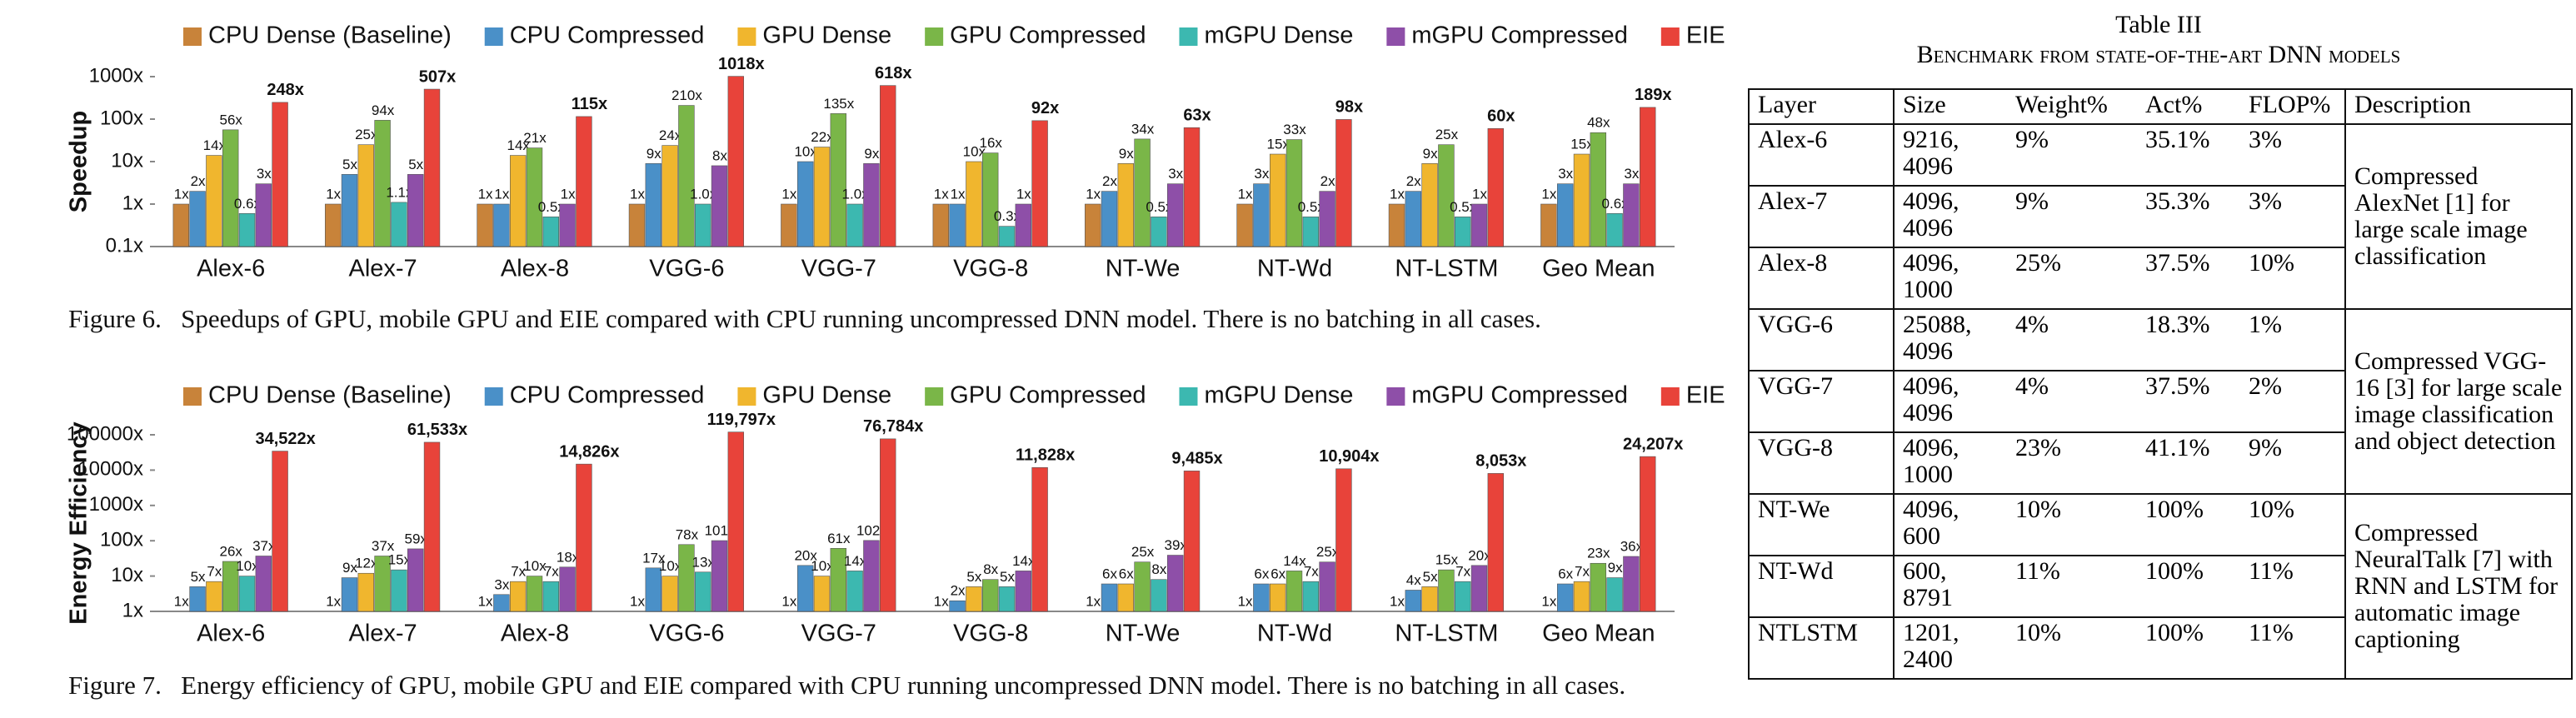 The width and height of the screenshot is (2576, 718). Describe the element at coordinates (1446, 634) in the screenshot. I see `x-tick-label: NT-LSTM` at that location.